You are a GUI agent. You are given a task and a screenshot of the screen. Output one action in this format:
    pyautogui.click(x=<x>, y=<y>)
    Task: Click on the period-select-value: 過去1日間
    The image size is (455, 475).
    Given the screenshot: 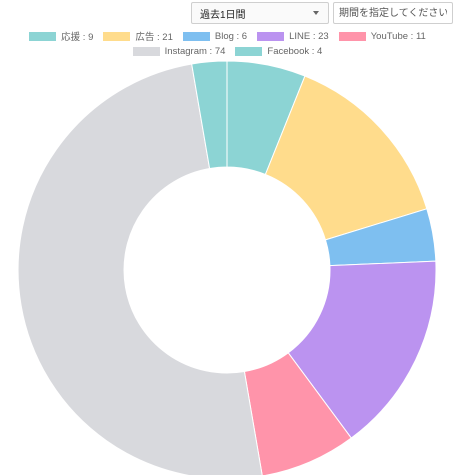 What is the action you would take?
    pyautogui.click(x=223, y=15)
    